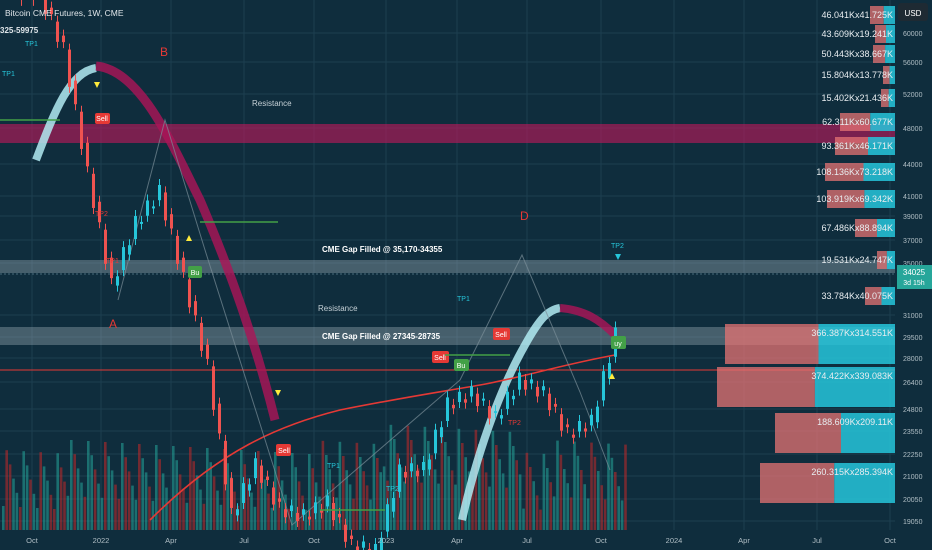 The width and height of the screenshot is (932, 550). What do you see at coordinates (618, 342) in the screenshot?
I see `signal-buy-3: uy` at bounding box center [618, 342].